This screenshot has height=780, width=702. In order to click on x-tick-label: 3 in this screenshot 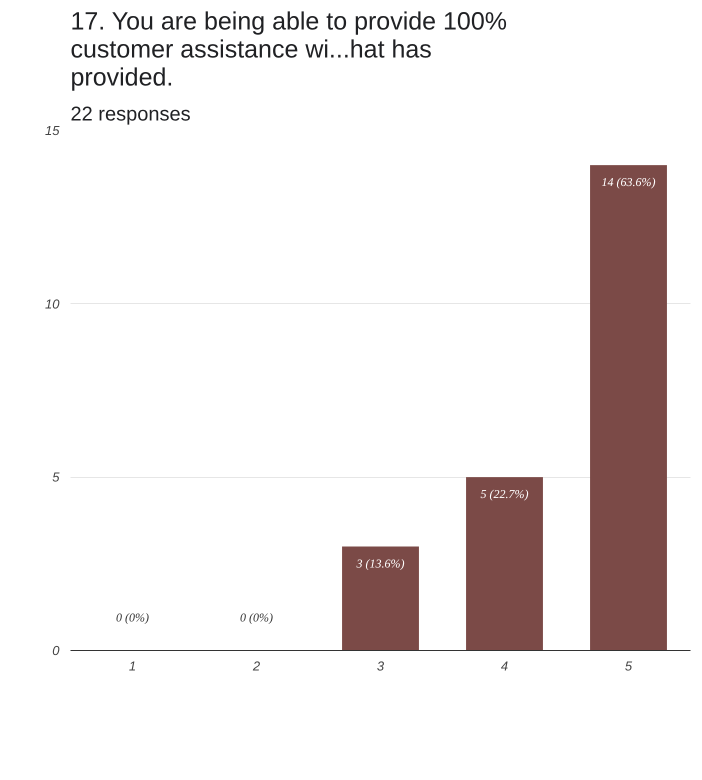, I will do `click(380, 666)`.